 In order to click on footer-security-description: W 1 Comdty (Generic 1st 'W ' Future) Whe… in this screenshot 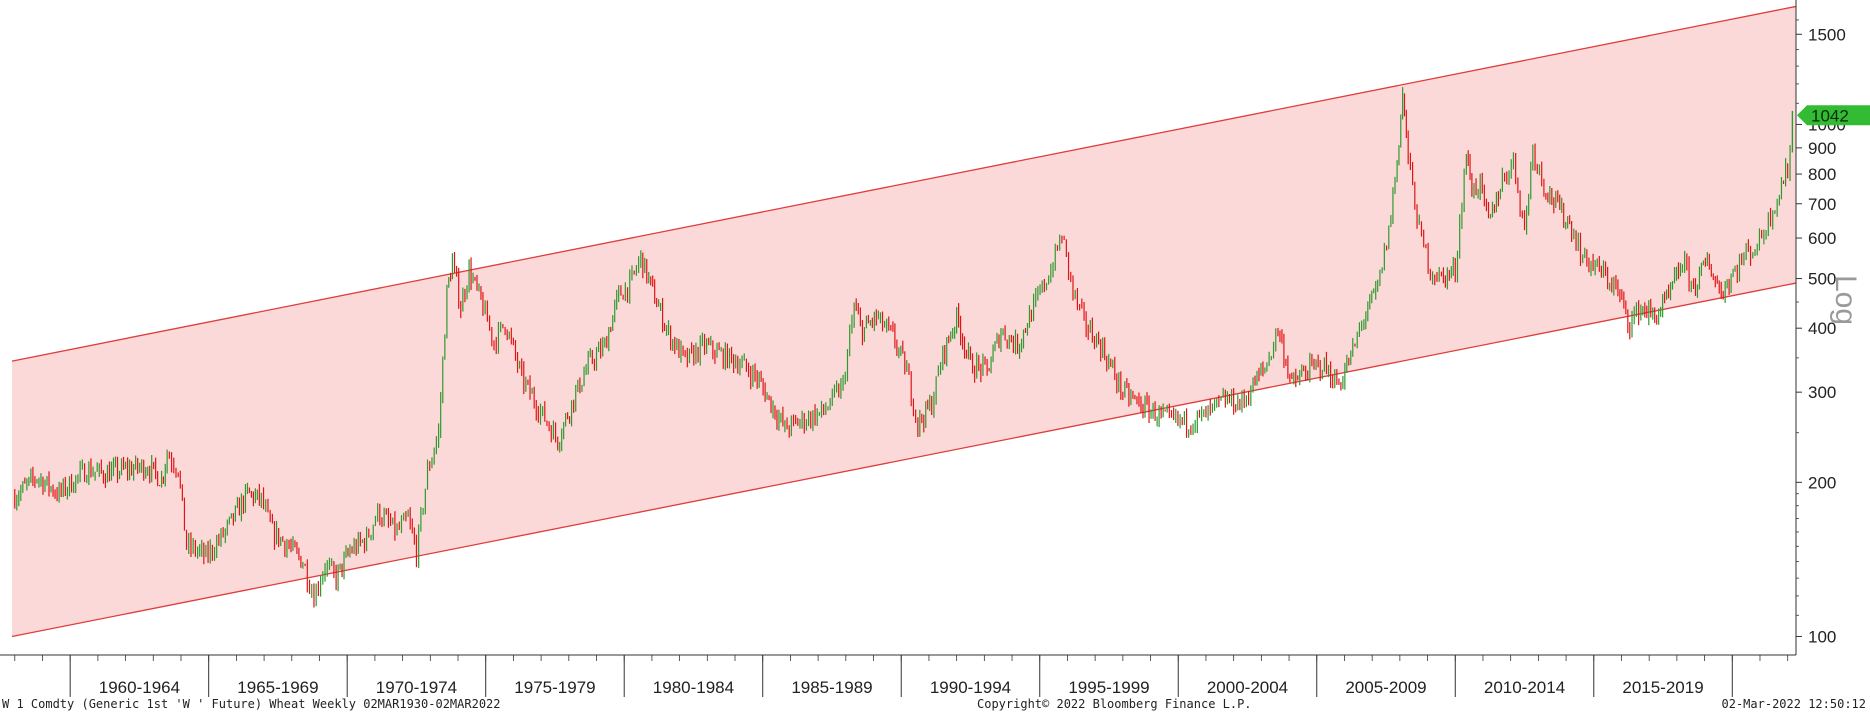, I will do `click(251, 704)`.